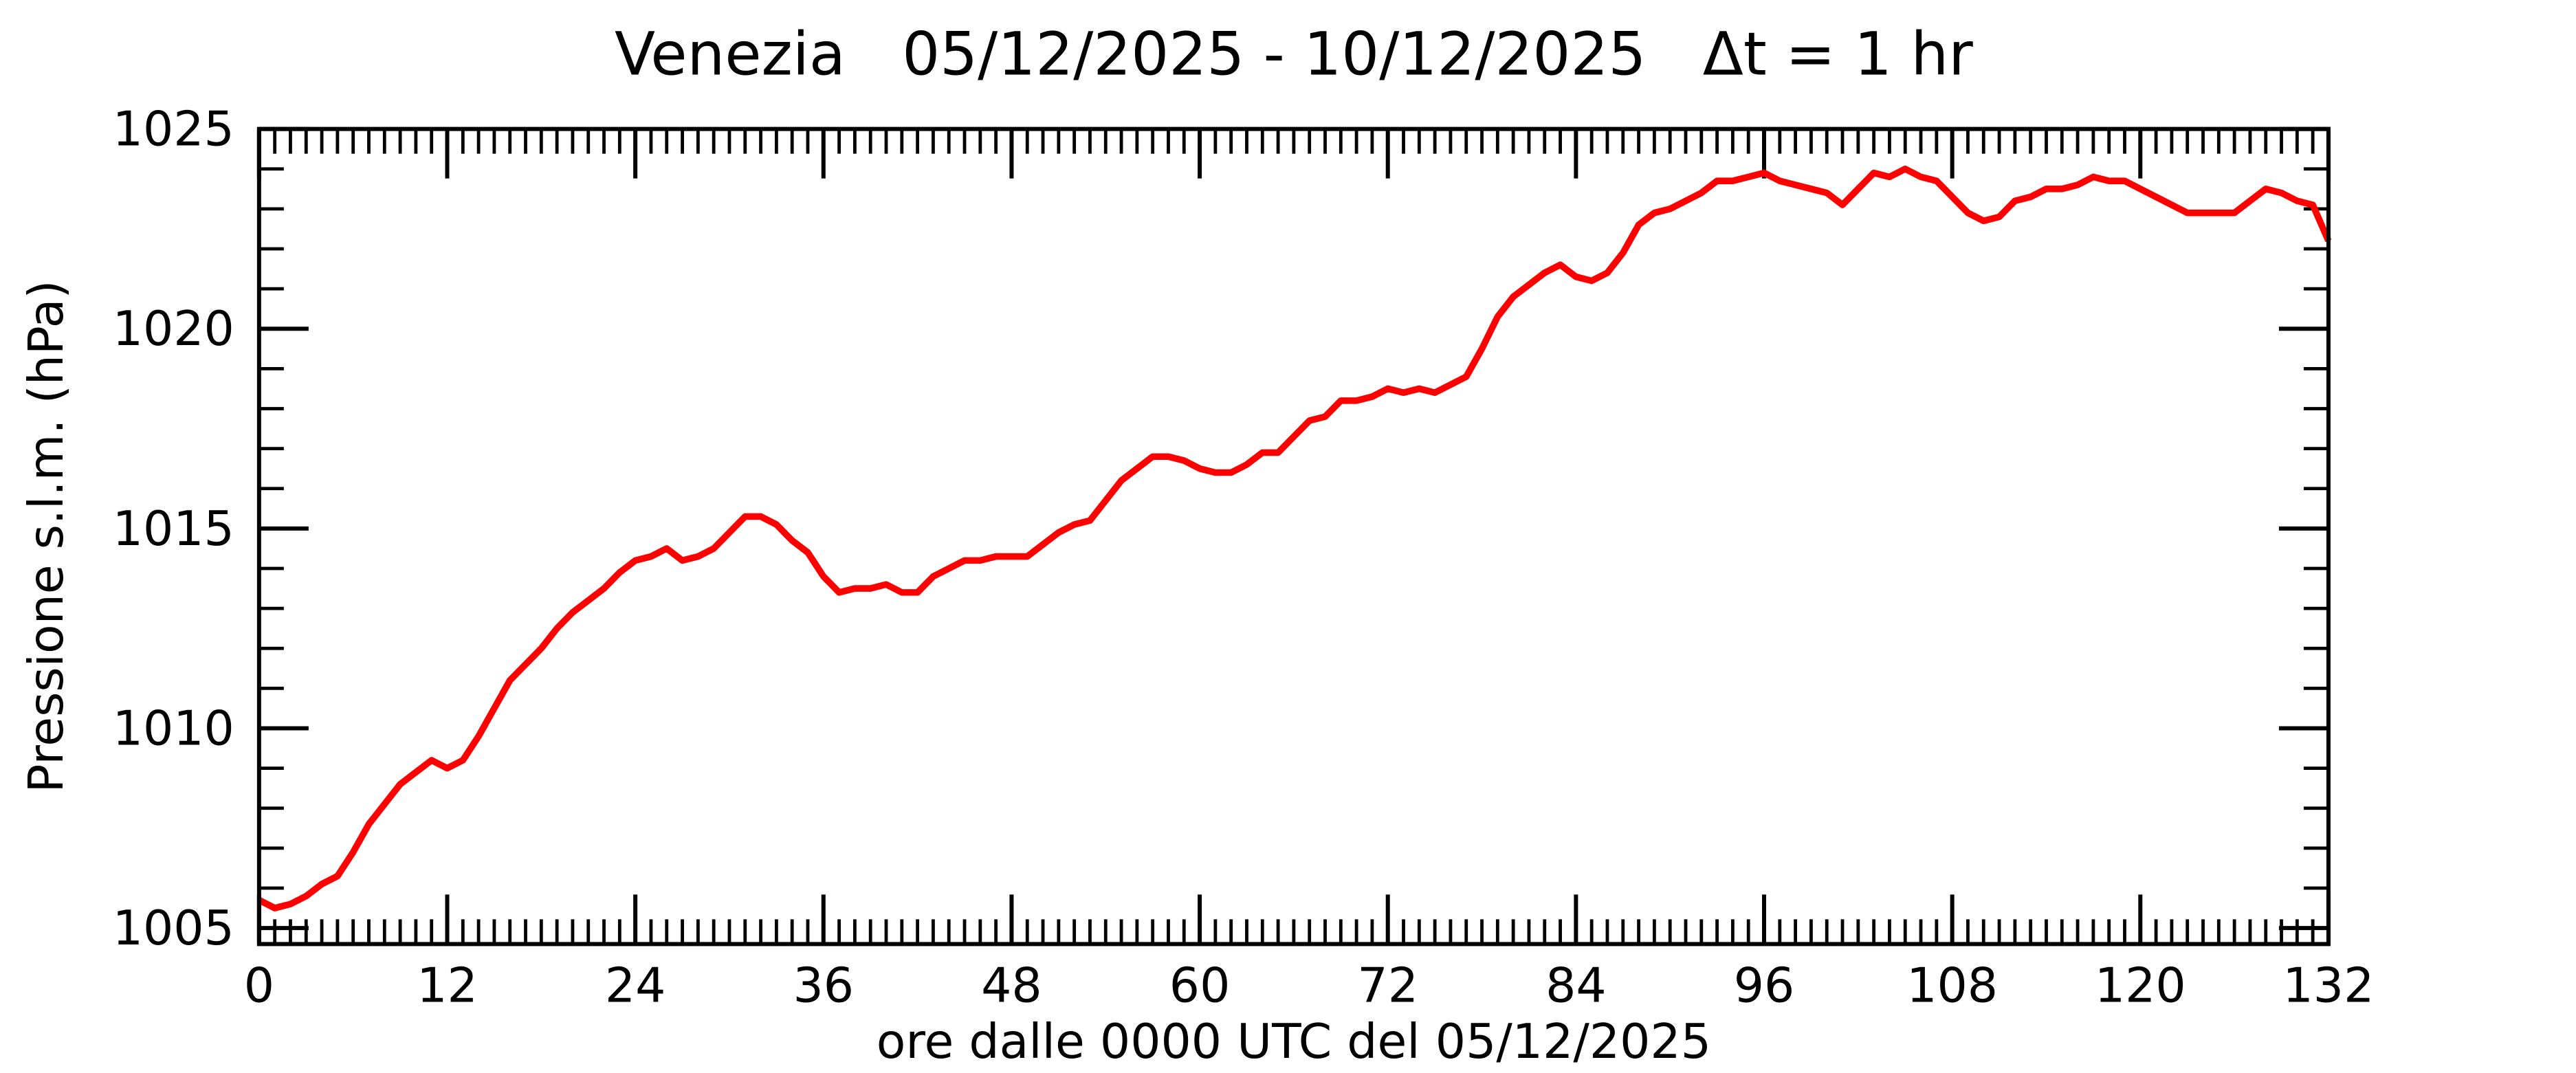 The image size is (2576, 1073). What do you see at coordinates (173, 729) in the screenshot?
I see `y-tick-label: 1010` at bounding box center [173, 729].